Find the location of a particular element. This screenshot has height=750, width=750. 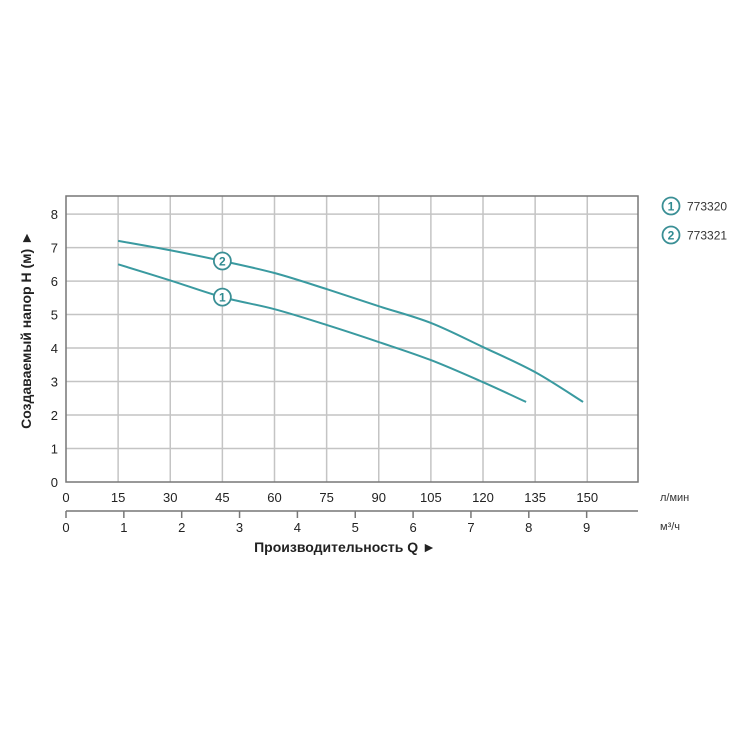

x-axis-unit: л/мин is located at coordinates (674, 498).